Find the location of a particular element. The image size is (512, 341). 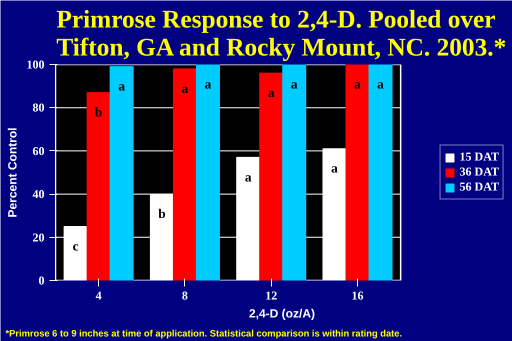

x-tick-label: 8 is located at coordinates (185, 295).